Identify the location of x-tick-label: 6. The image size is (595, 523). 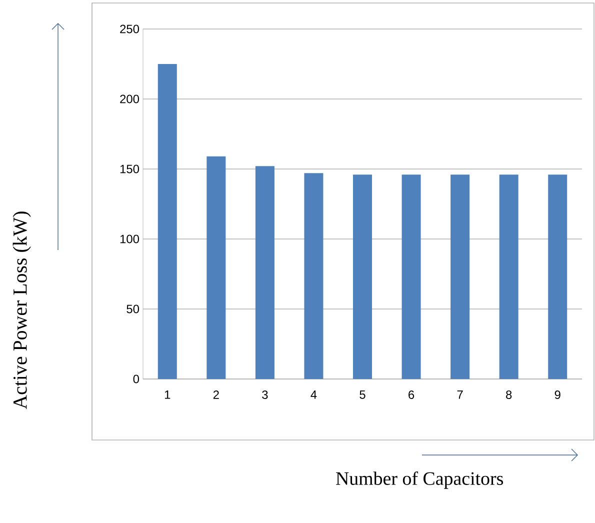
(411, 394).